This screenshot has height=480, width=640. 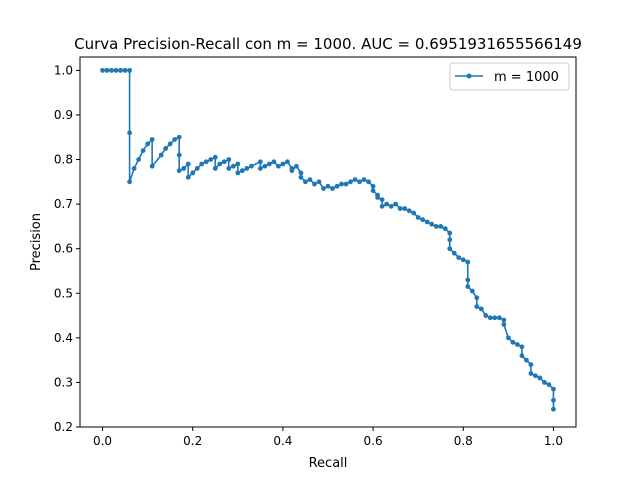 What do you see at coordinates (63, 249) in the screenshot?
I see `y-tick-label: 0.6` at bounding box center [63, 249].